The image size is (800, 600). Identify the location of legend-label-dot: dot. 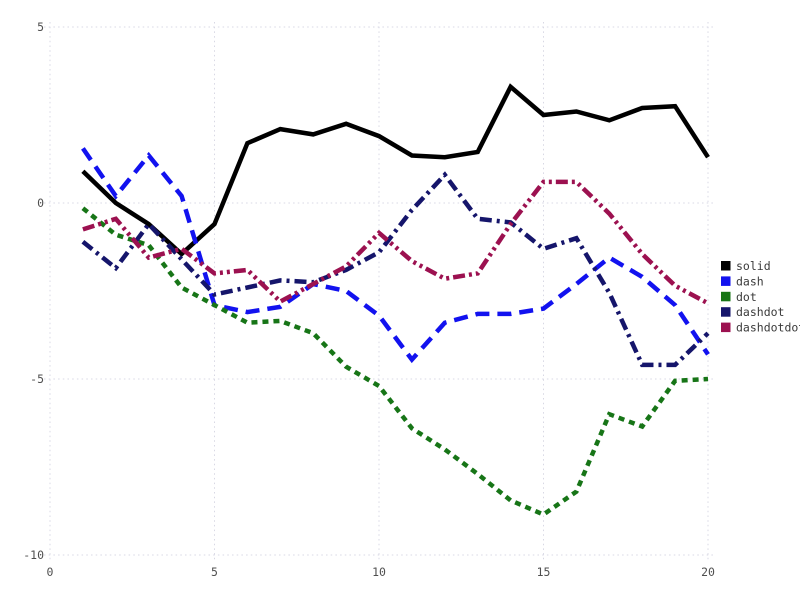
(746, 297).